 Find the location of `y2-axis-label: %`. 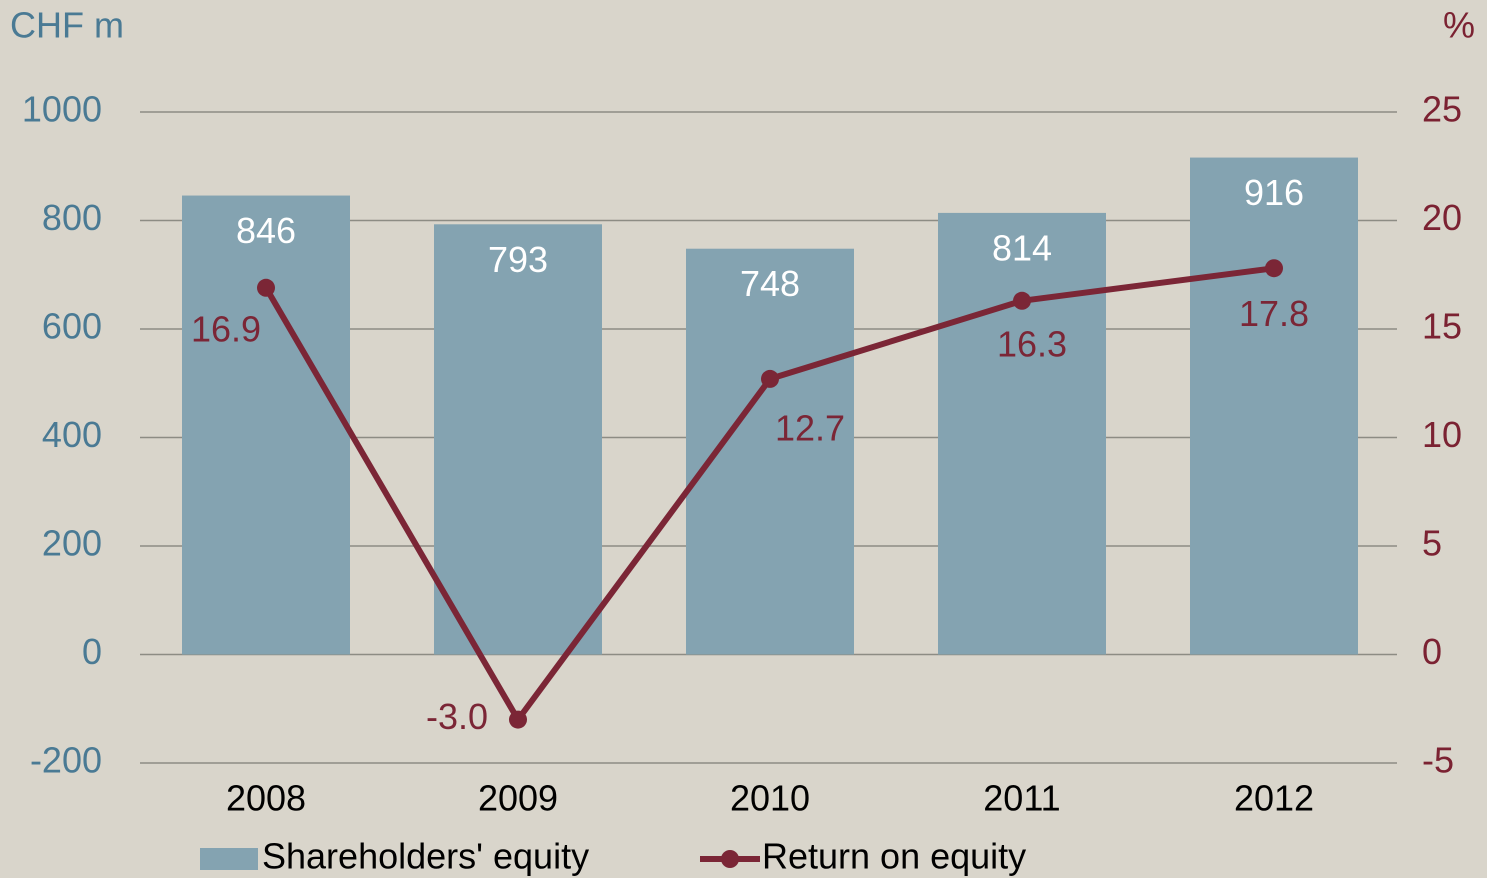

y2-axis-label: % is located at coordinates (1459, 25).